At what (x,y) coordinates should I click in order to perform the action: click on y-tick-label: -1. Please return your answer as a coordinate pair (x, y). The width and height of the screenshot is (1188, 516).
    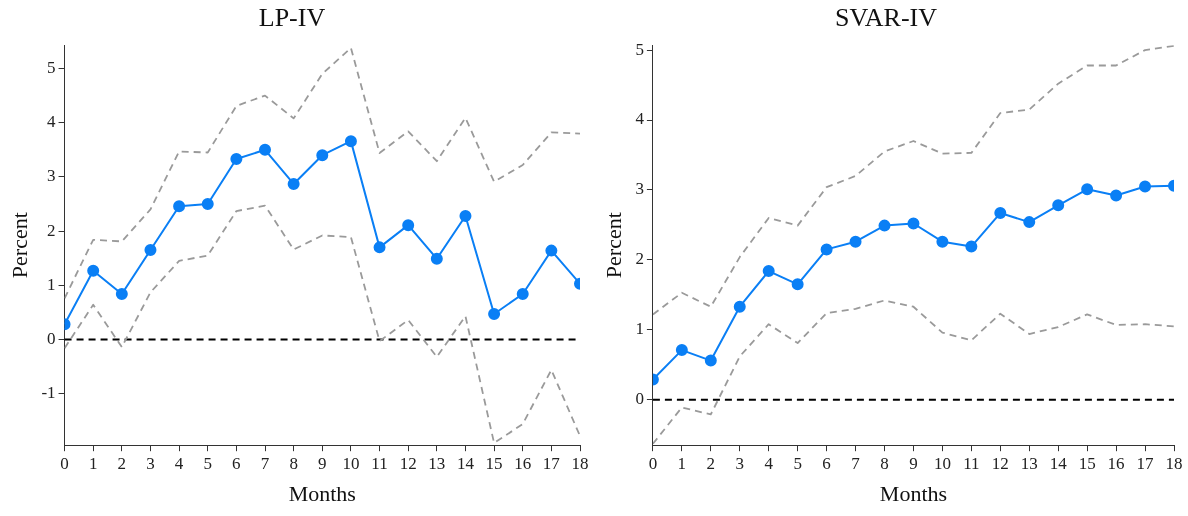
    Looking at the image, I should click on (48, 393).